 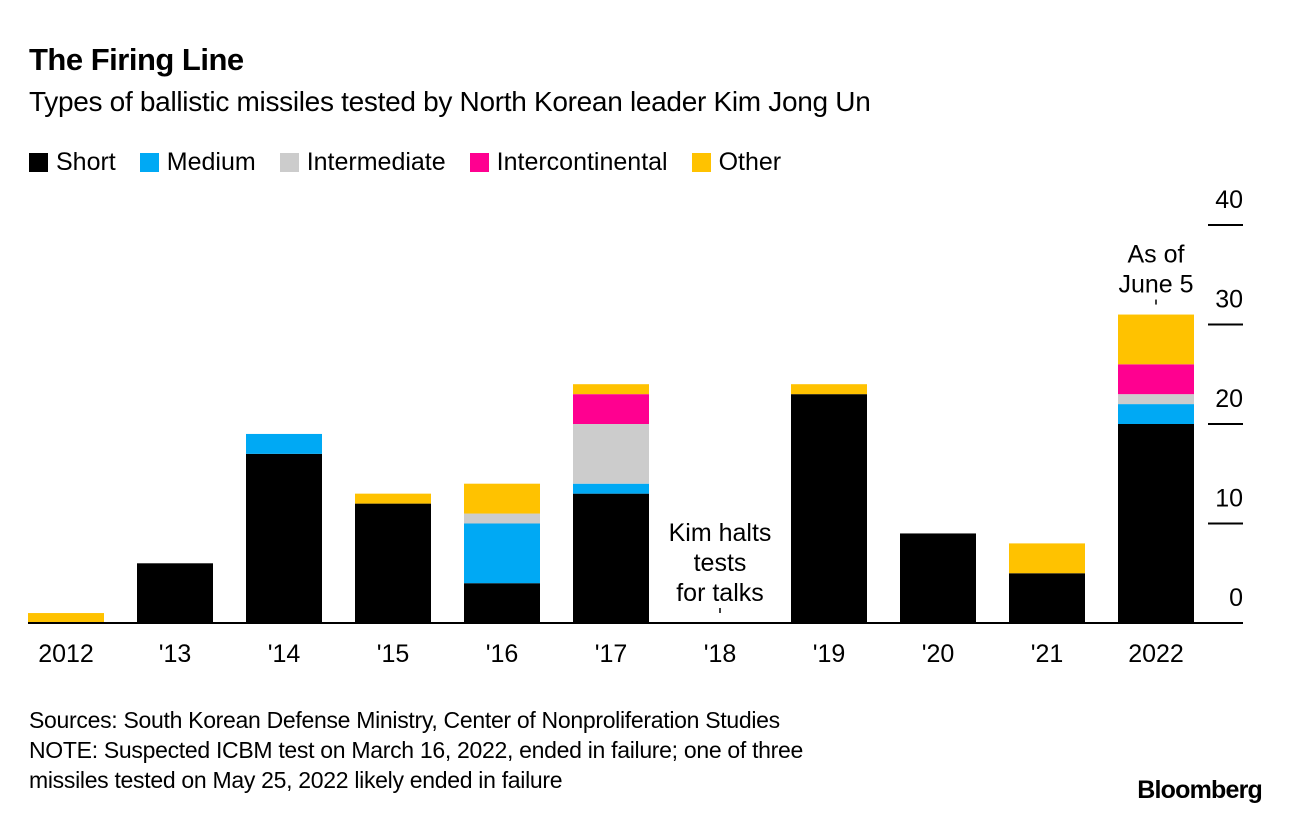 I want to click on bar-intercontinental-2022, so click(x=1156, y=379).